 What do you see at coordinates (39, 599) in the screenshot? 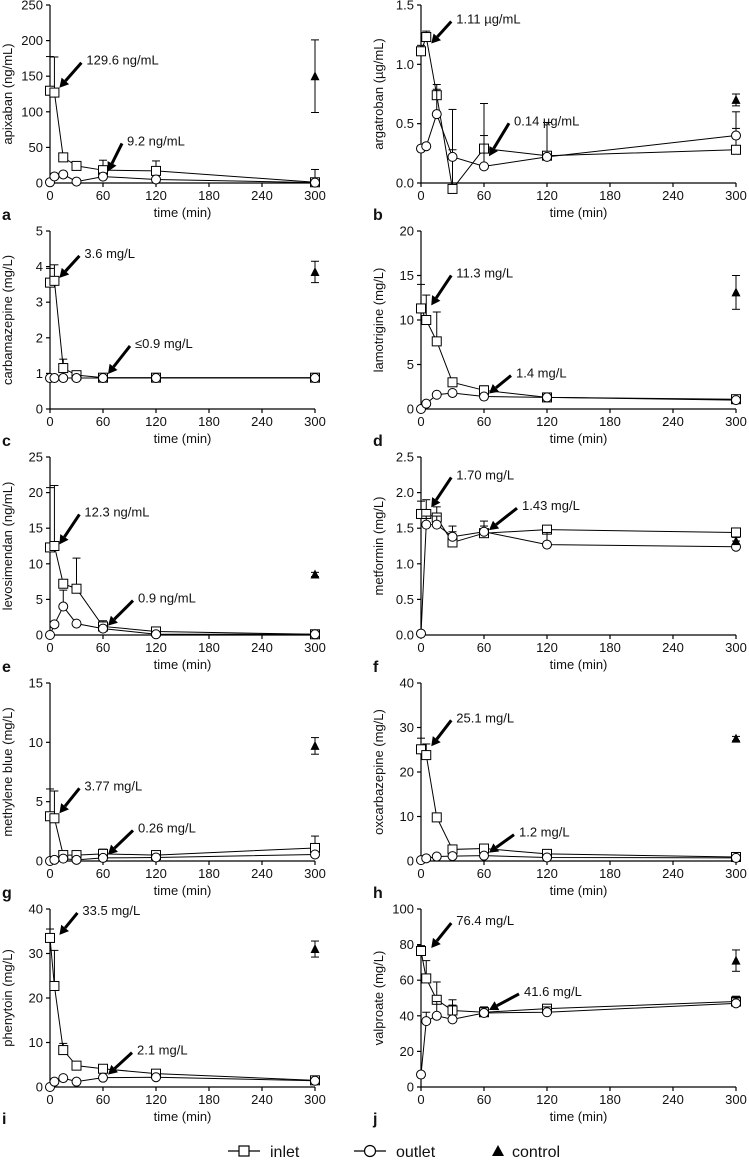
I see `y-tick-label: 5` at bounding box center [39, 599].